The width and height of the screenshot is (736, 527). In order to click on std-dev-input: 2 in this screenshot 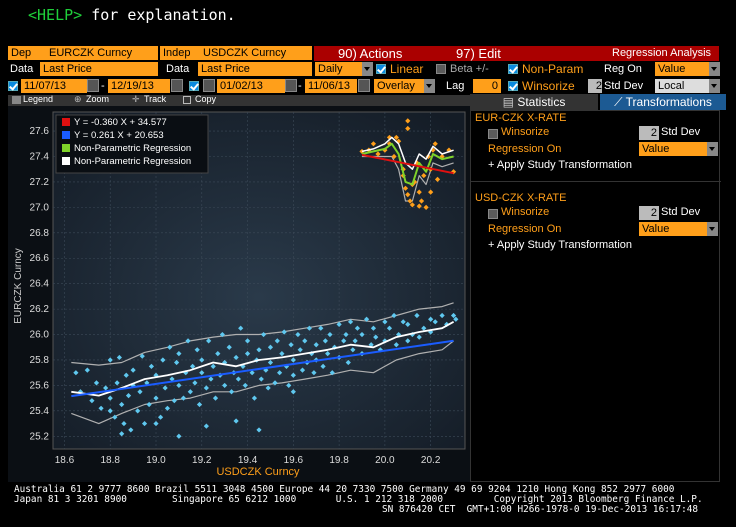, I will do `click(595, 86)`.